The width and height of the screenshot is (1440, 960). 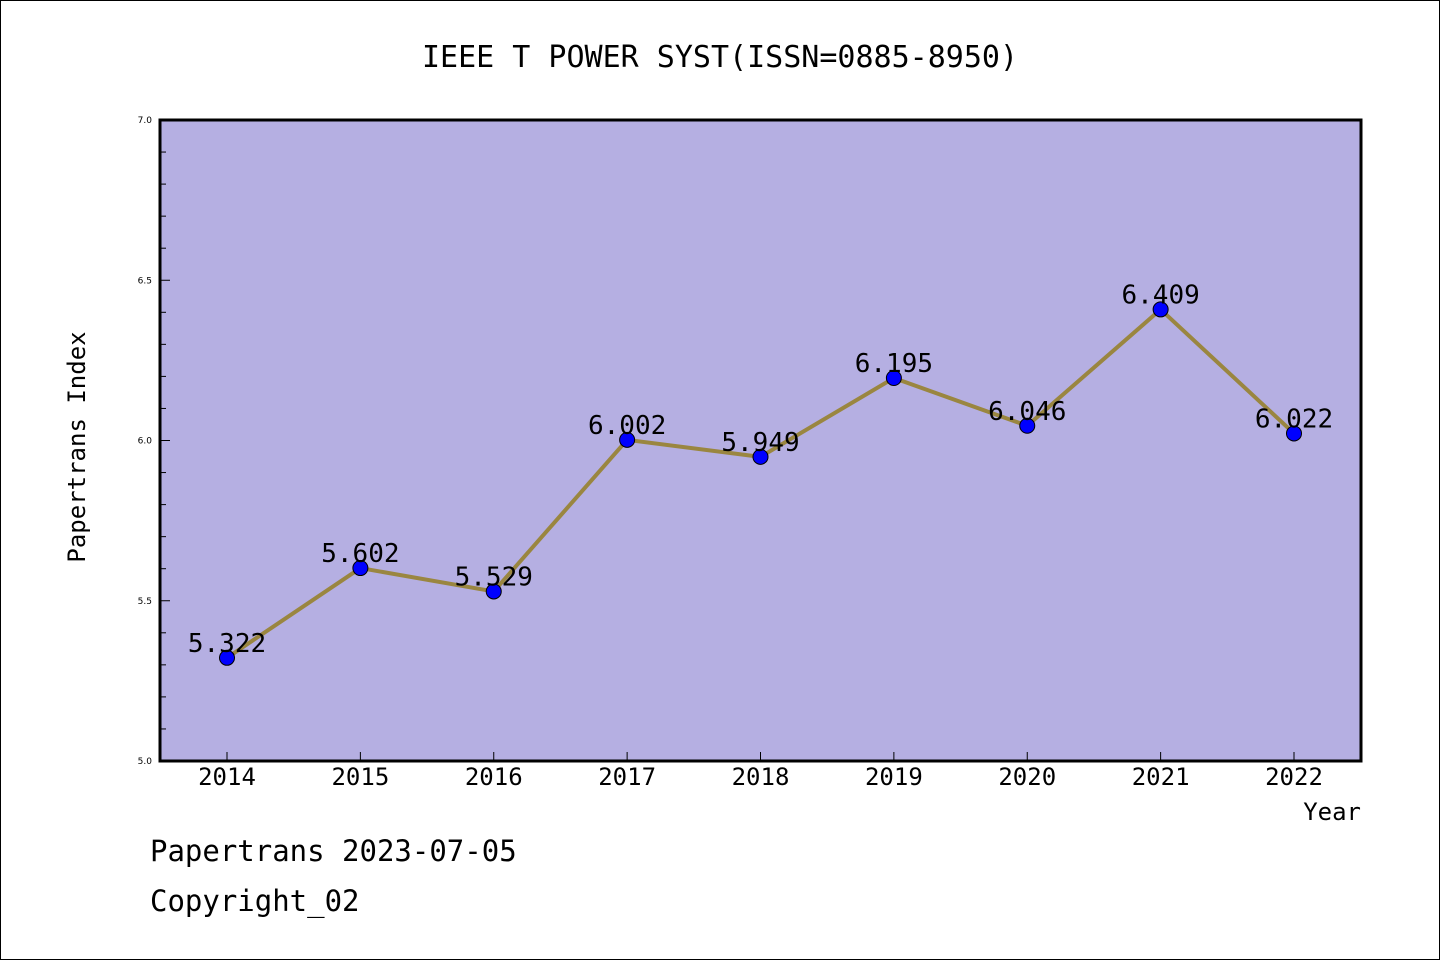 What do you see at coordinates (1294, 777) in the screenshot?
I see `x-tick-label: 2022` at bounding box center [1294, 777].